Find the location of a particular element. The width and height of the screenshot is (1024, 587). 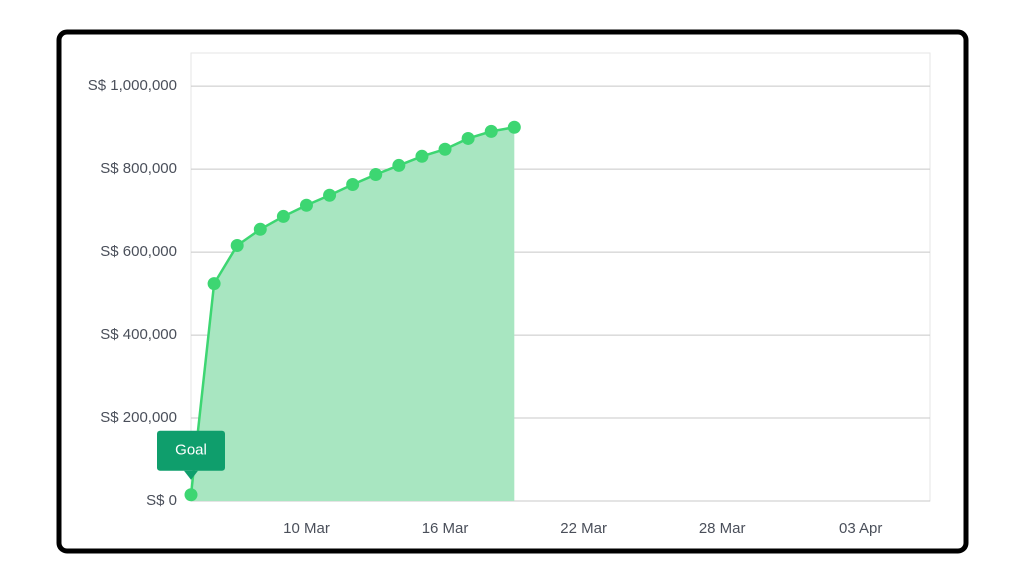

y-tick-label: S$ 400,000 is located at coordinates (138, 334).